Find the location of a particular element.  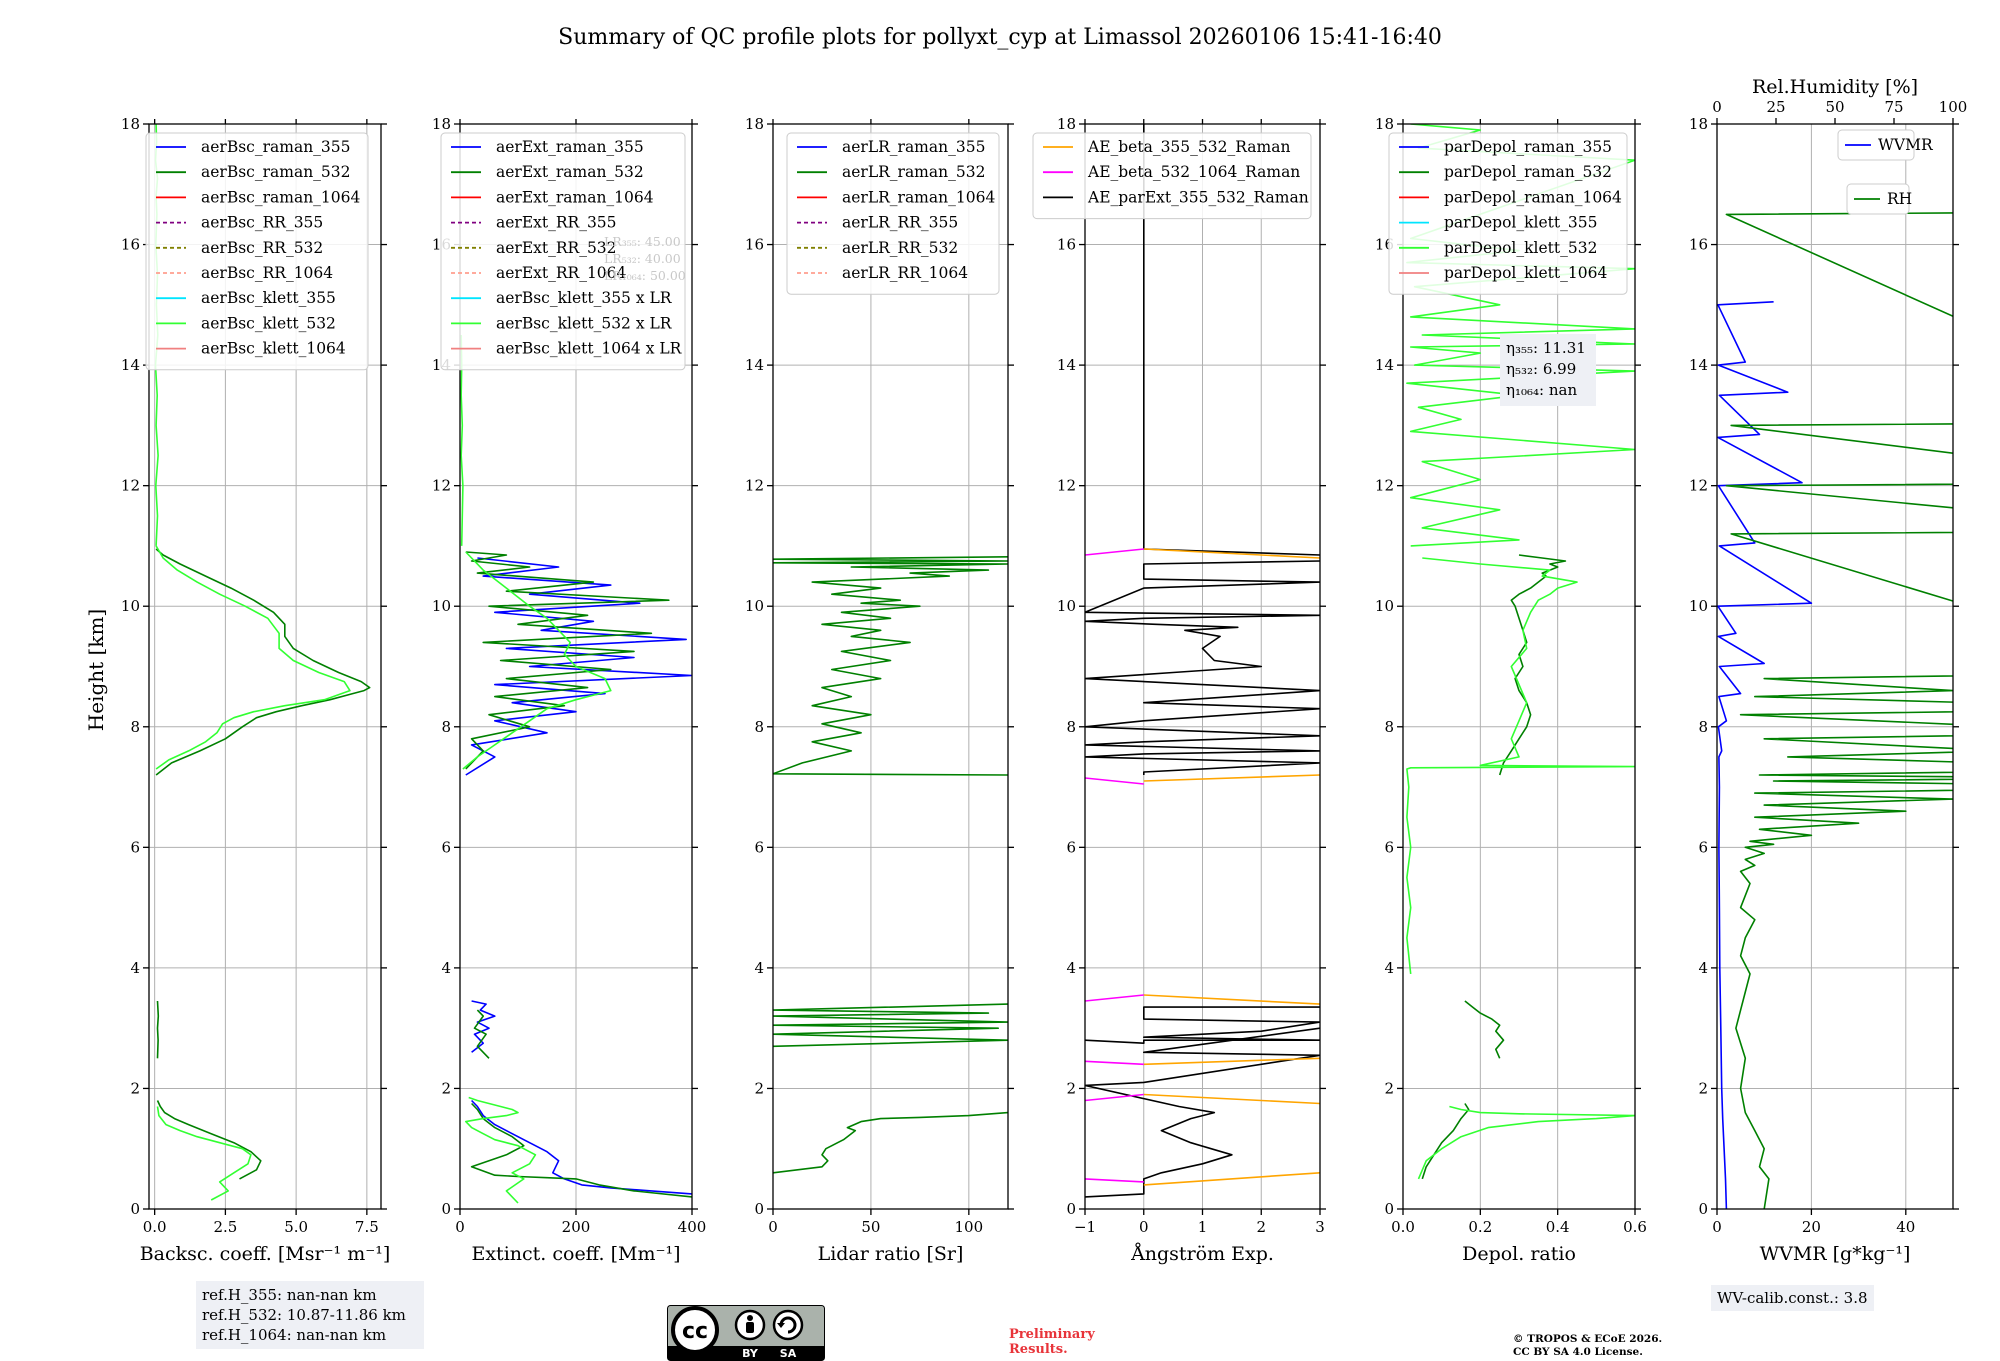

legend-entry: AE_beta_355_532_Raman is located at coordinates (1188, 147).